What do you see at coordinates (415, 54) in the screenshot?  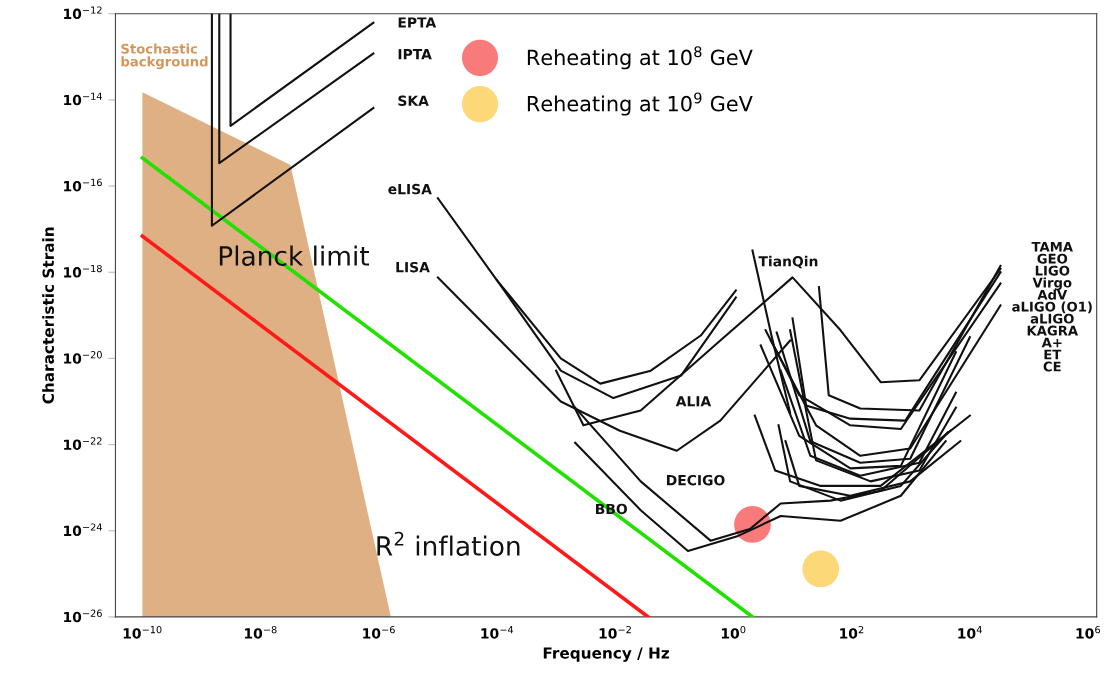 I see `annotation: IPTA` at bounding box center [415, 54].